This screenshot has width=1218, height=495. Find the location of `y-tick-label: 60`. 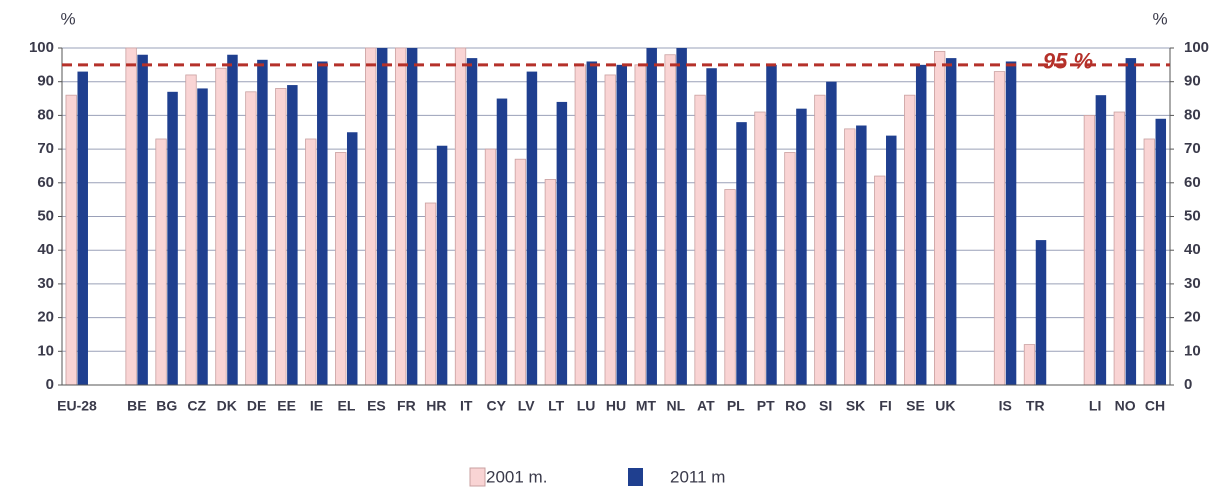

y-tick-label: 60 is located at coordinates (45, 182).